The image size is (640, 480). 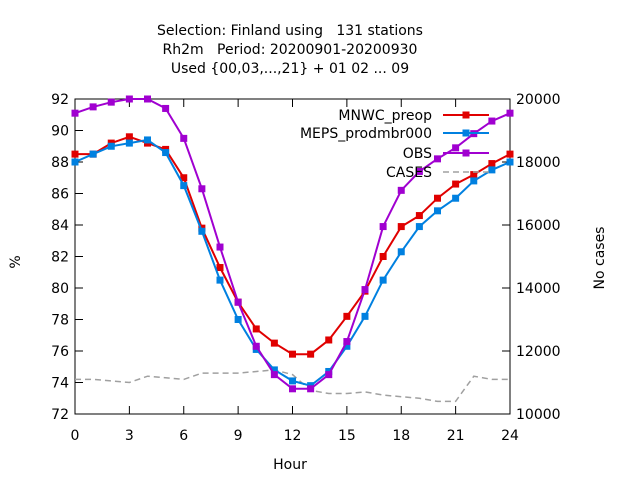 I want to click on y-tick-label: 80, so click(x=60, y=289).